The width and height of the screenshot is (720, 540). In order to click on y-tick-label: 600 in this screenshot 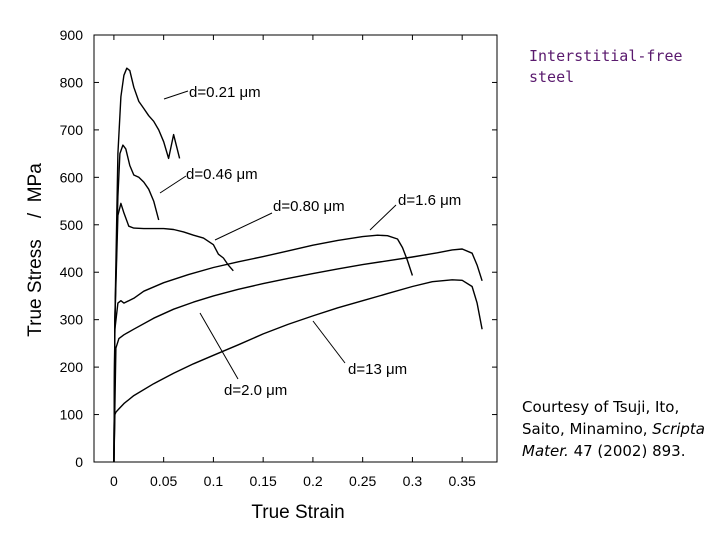, I will do `click(72, 177)`.